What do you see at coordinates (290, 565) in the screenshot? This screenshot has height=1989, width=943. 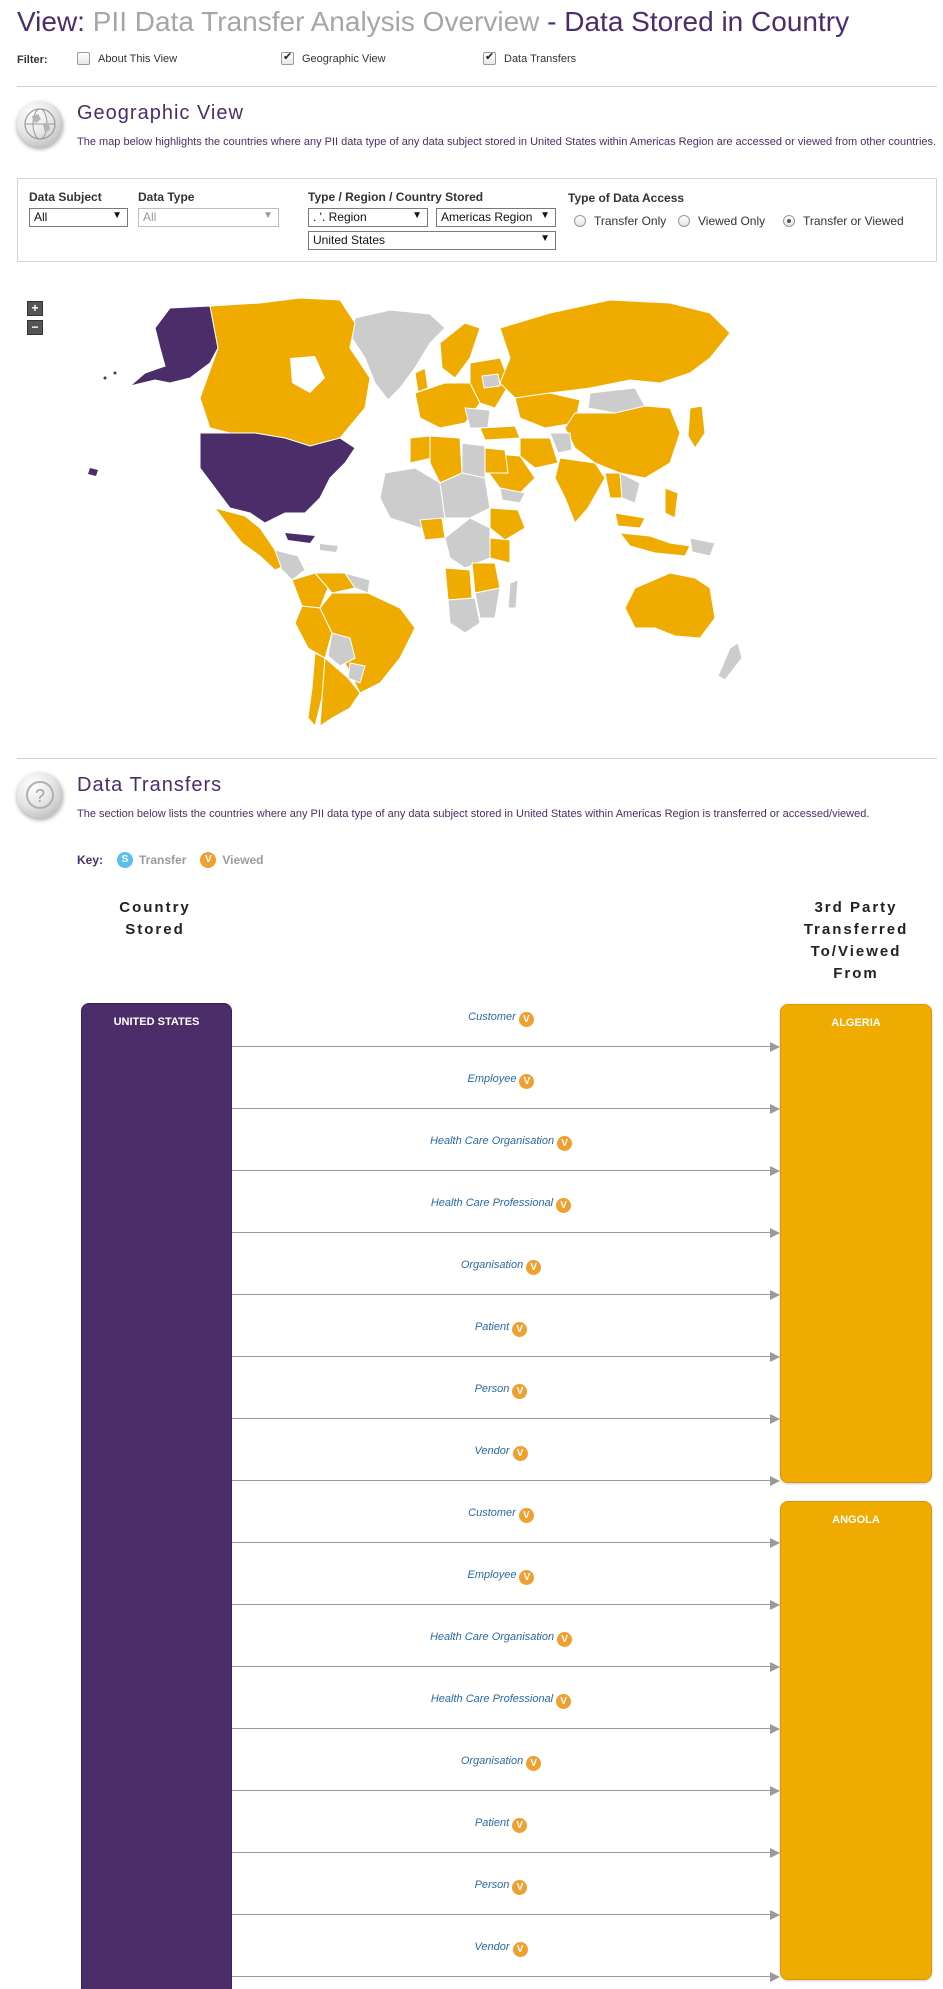 I see `map-country-central-america` at bounding box center [290, 565].